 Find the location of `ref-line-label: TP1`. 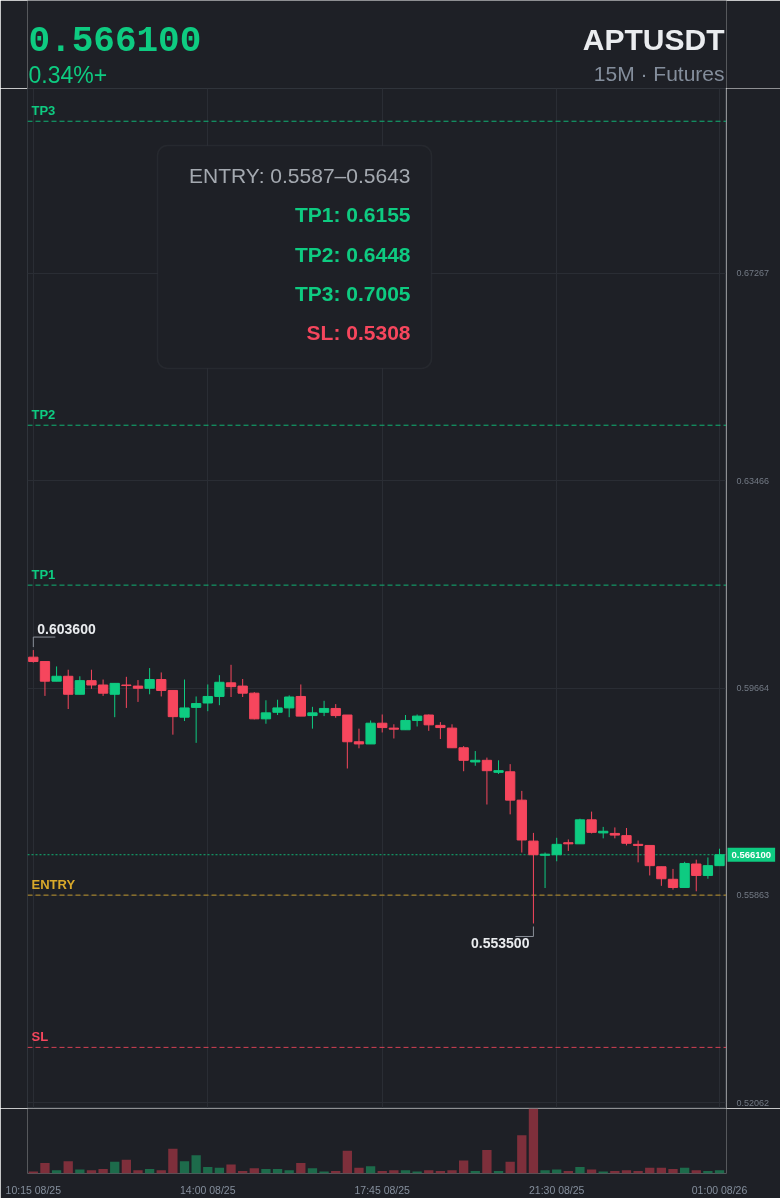

ref-line-label: TP1 is located at coordinates (43, 575).